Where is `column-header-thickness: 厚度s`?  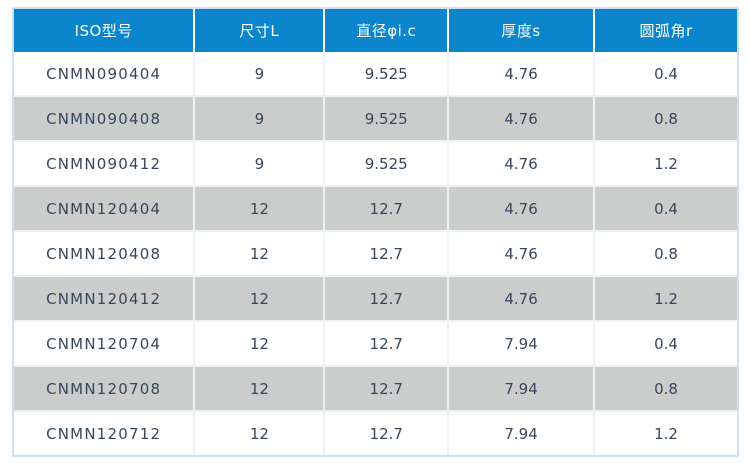 column-header-thickness: 厚度s is located at coordinates (520, 30).